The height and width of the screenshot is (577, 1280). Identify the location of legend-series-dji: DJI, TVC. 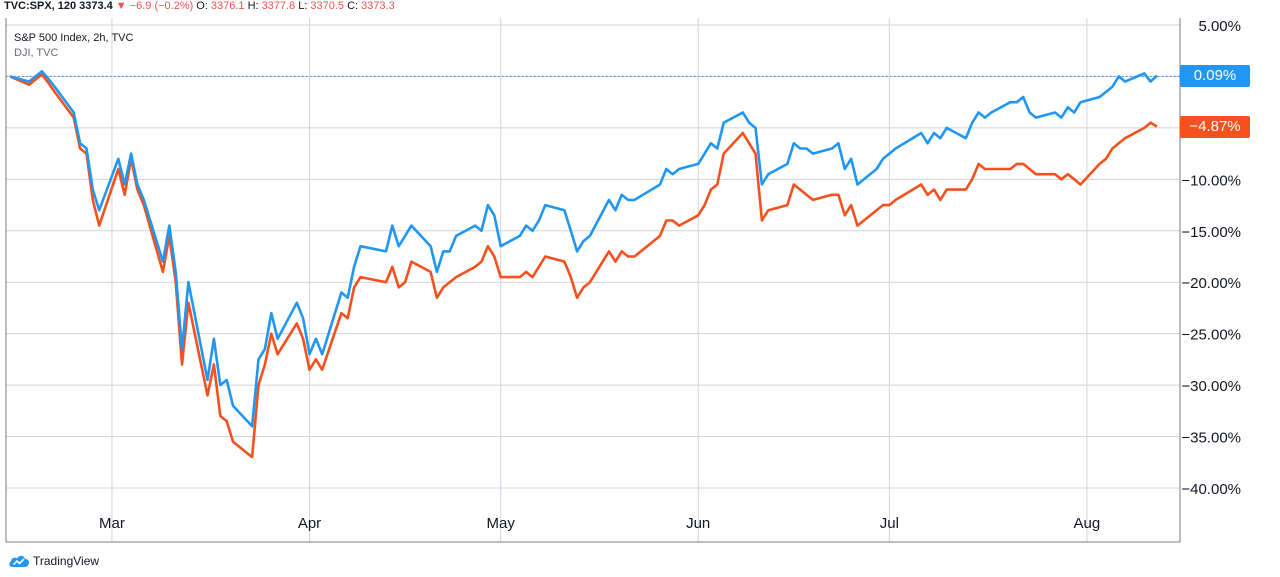
(36, 53).